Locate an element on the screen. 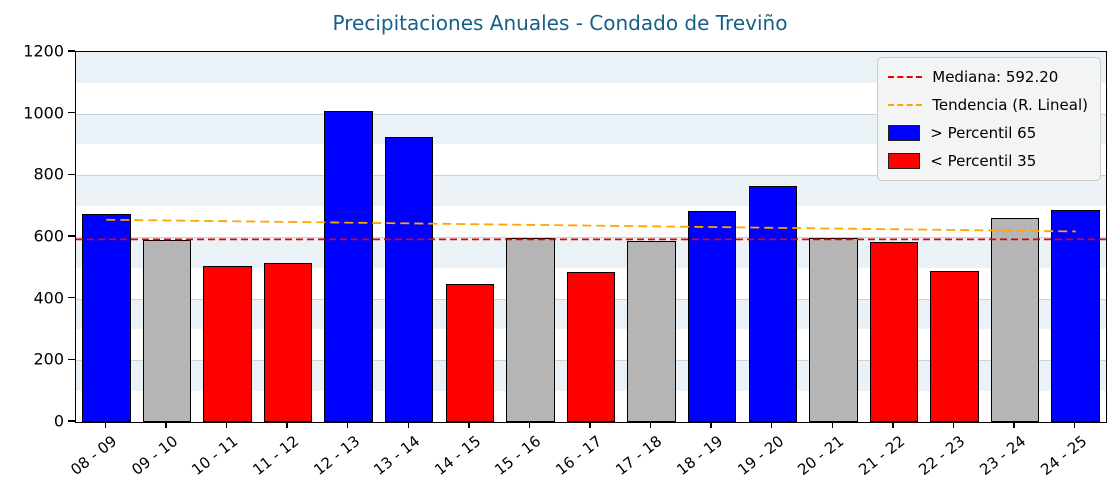  x-axis-tick-label: 12 - 13 is located at coordinates (336, 455).